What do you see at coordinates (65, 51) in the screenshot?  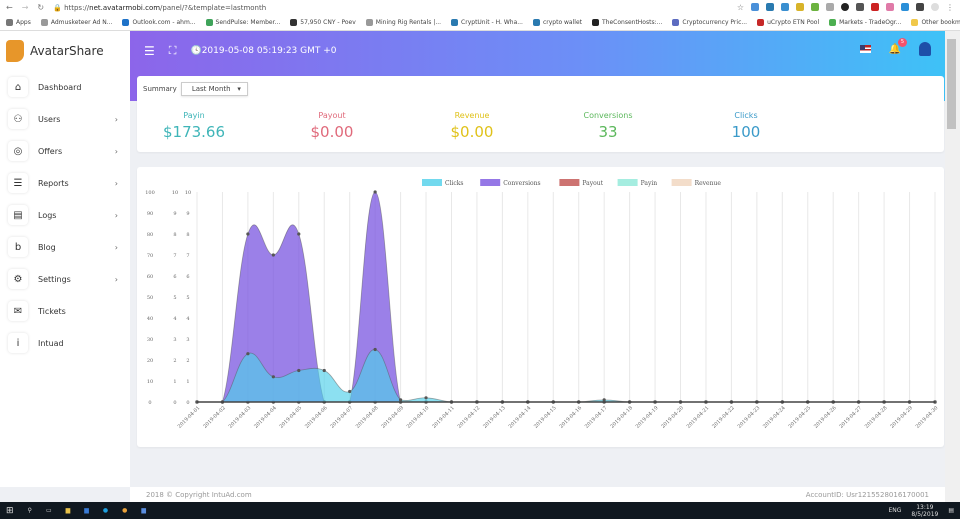 I see `logo: AvatarShare` at bounding box center [65, 51].